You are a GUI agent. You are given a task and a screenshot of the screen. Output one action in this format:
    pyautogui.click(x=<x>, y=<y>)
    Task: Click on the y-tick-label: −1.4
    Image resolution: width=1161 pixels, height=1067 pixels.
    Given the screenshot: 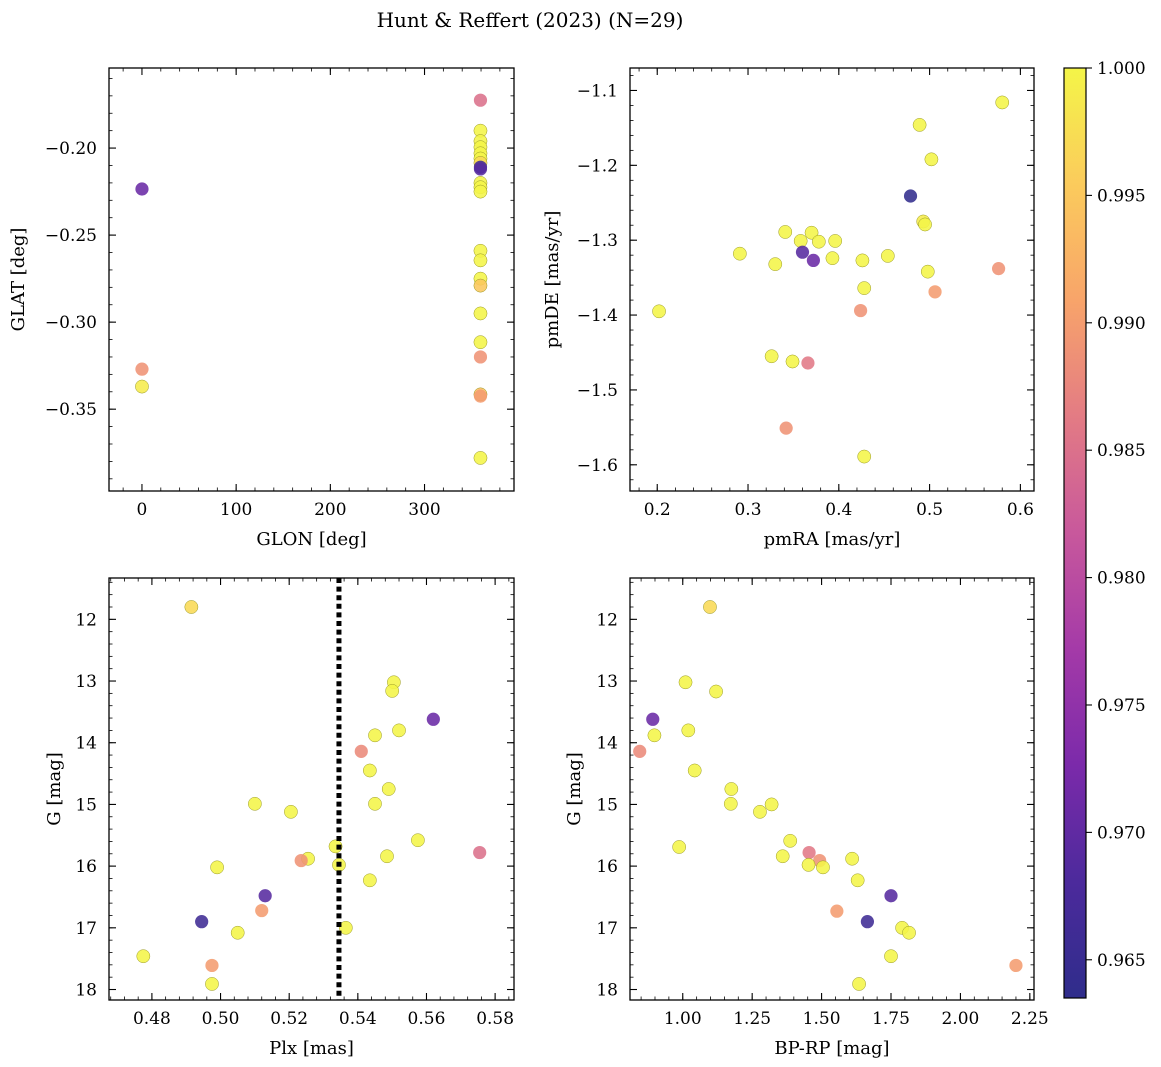 What is the action you would take?
    pyautogui.click(x=597, y=316)
    